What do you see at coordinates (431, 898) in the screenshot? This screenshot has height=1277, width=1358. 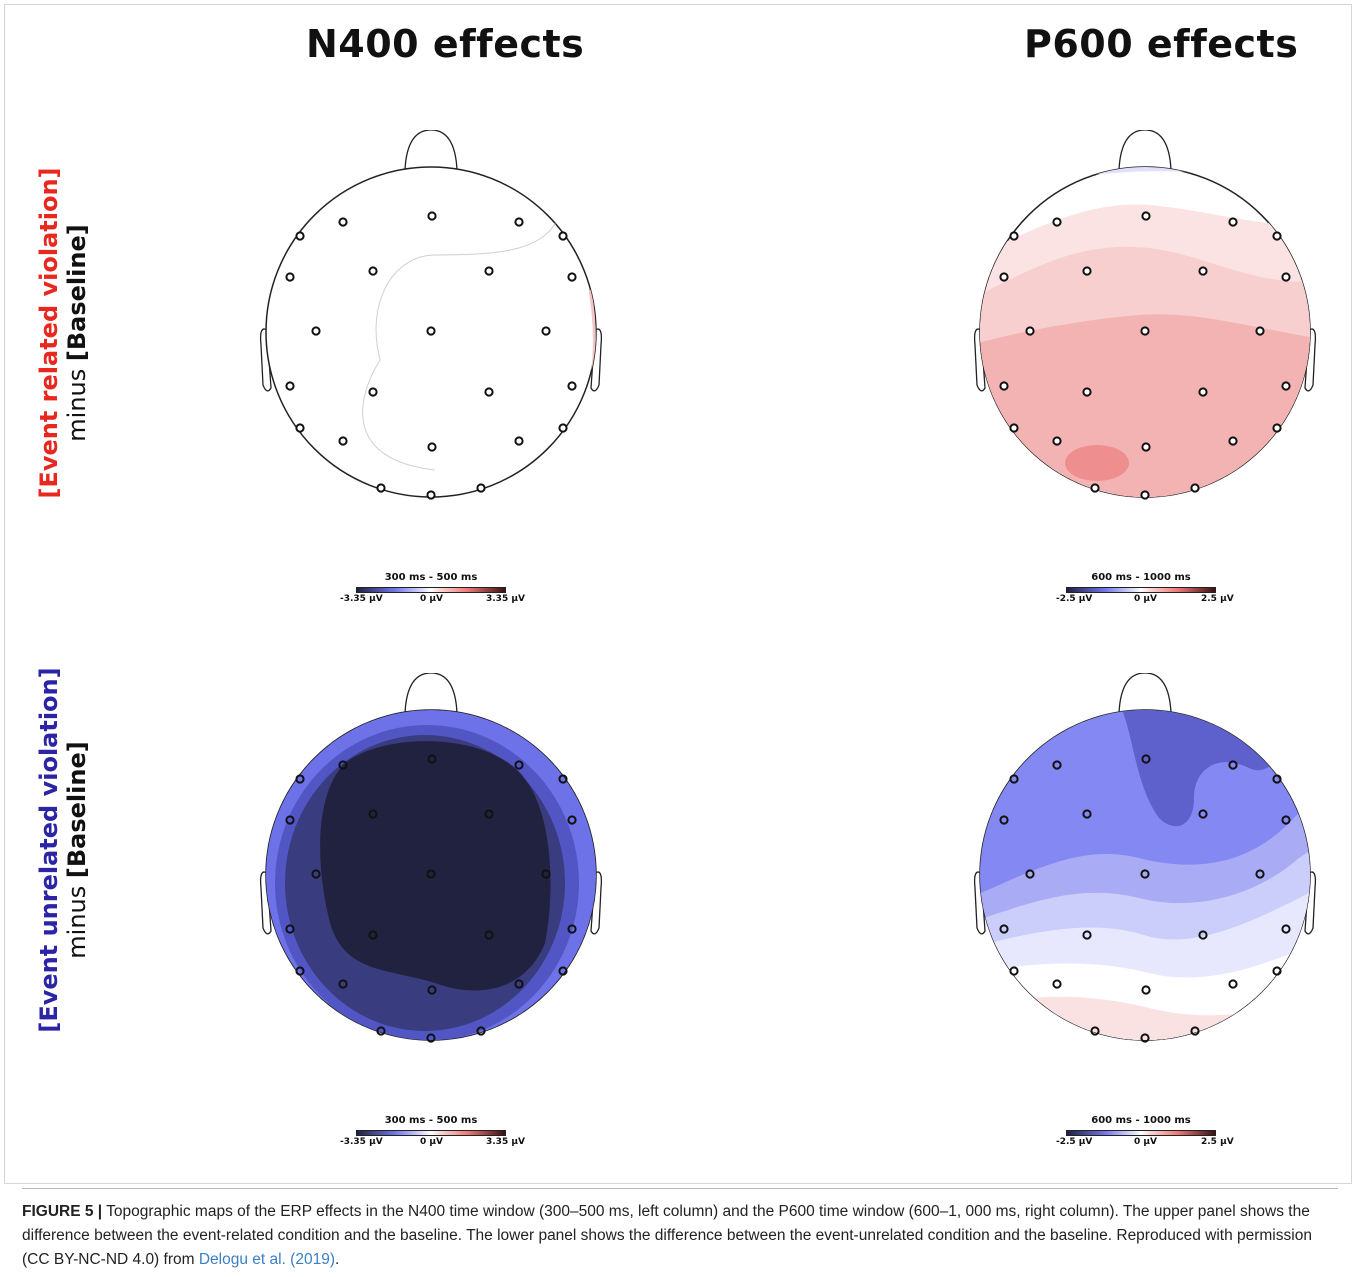 I see `electrode-set` at bounding box center [431, 898].